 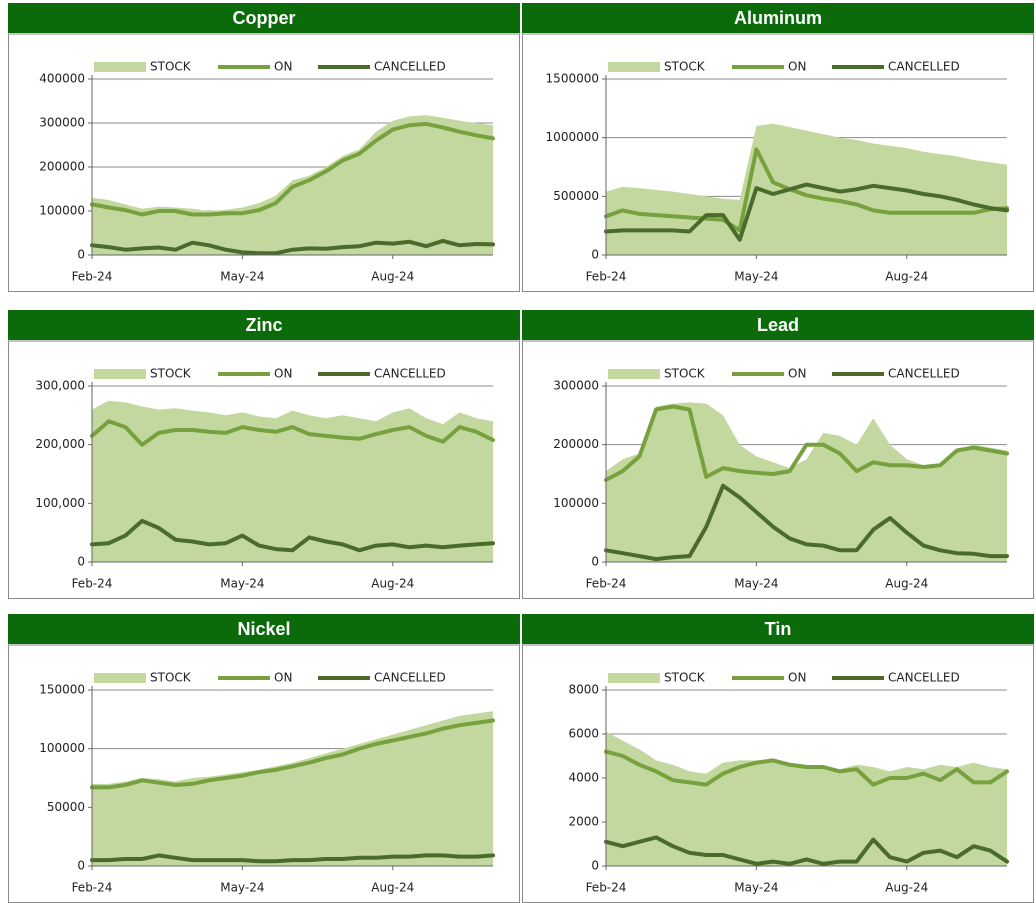 I want to click on chart-title: Lead, so click(x=778, y=325).